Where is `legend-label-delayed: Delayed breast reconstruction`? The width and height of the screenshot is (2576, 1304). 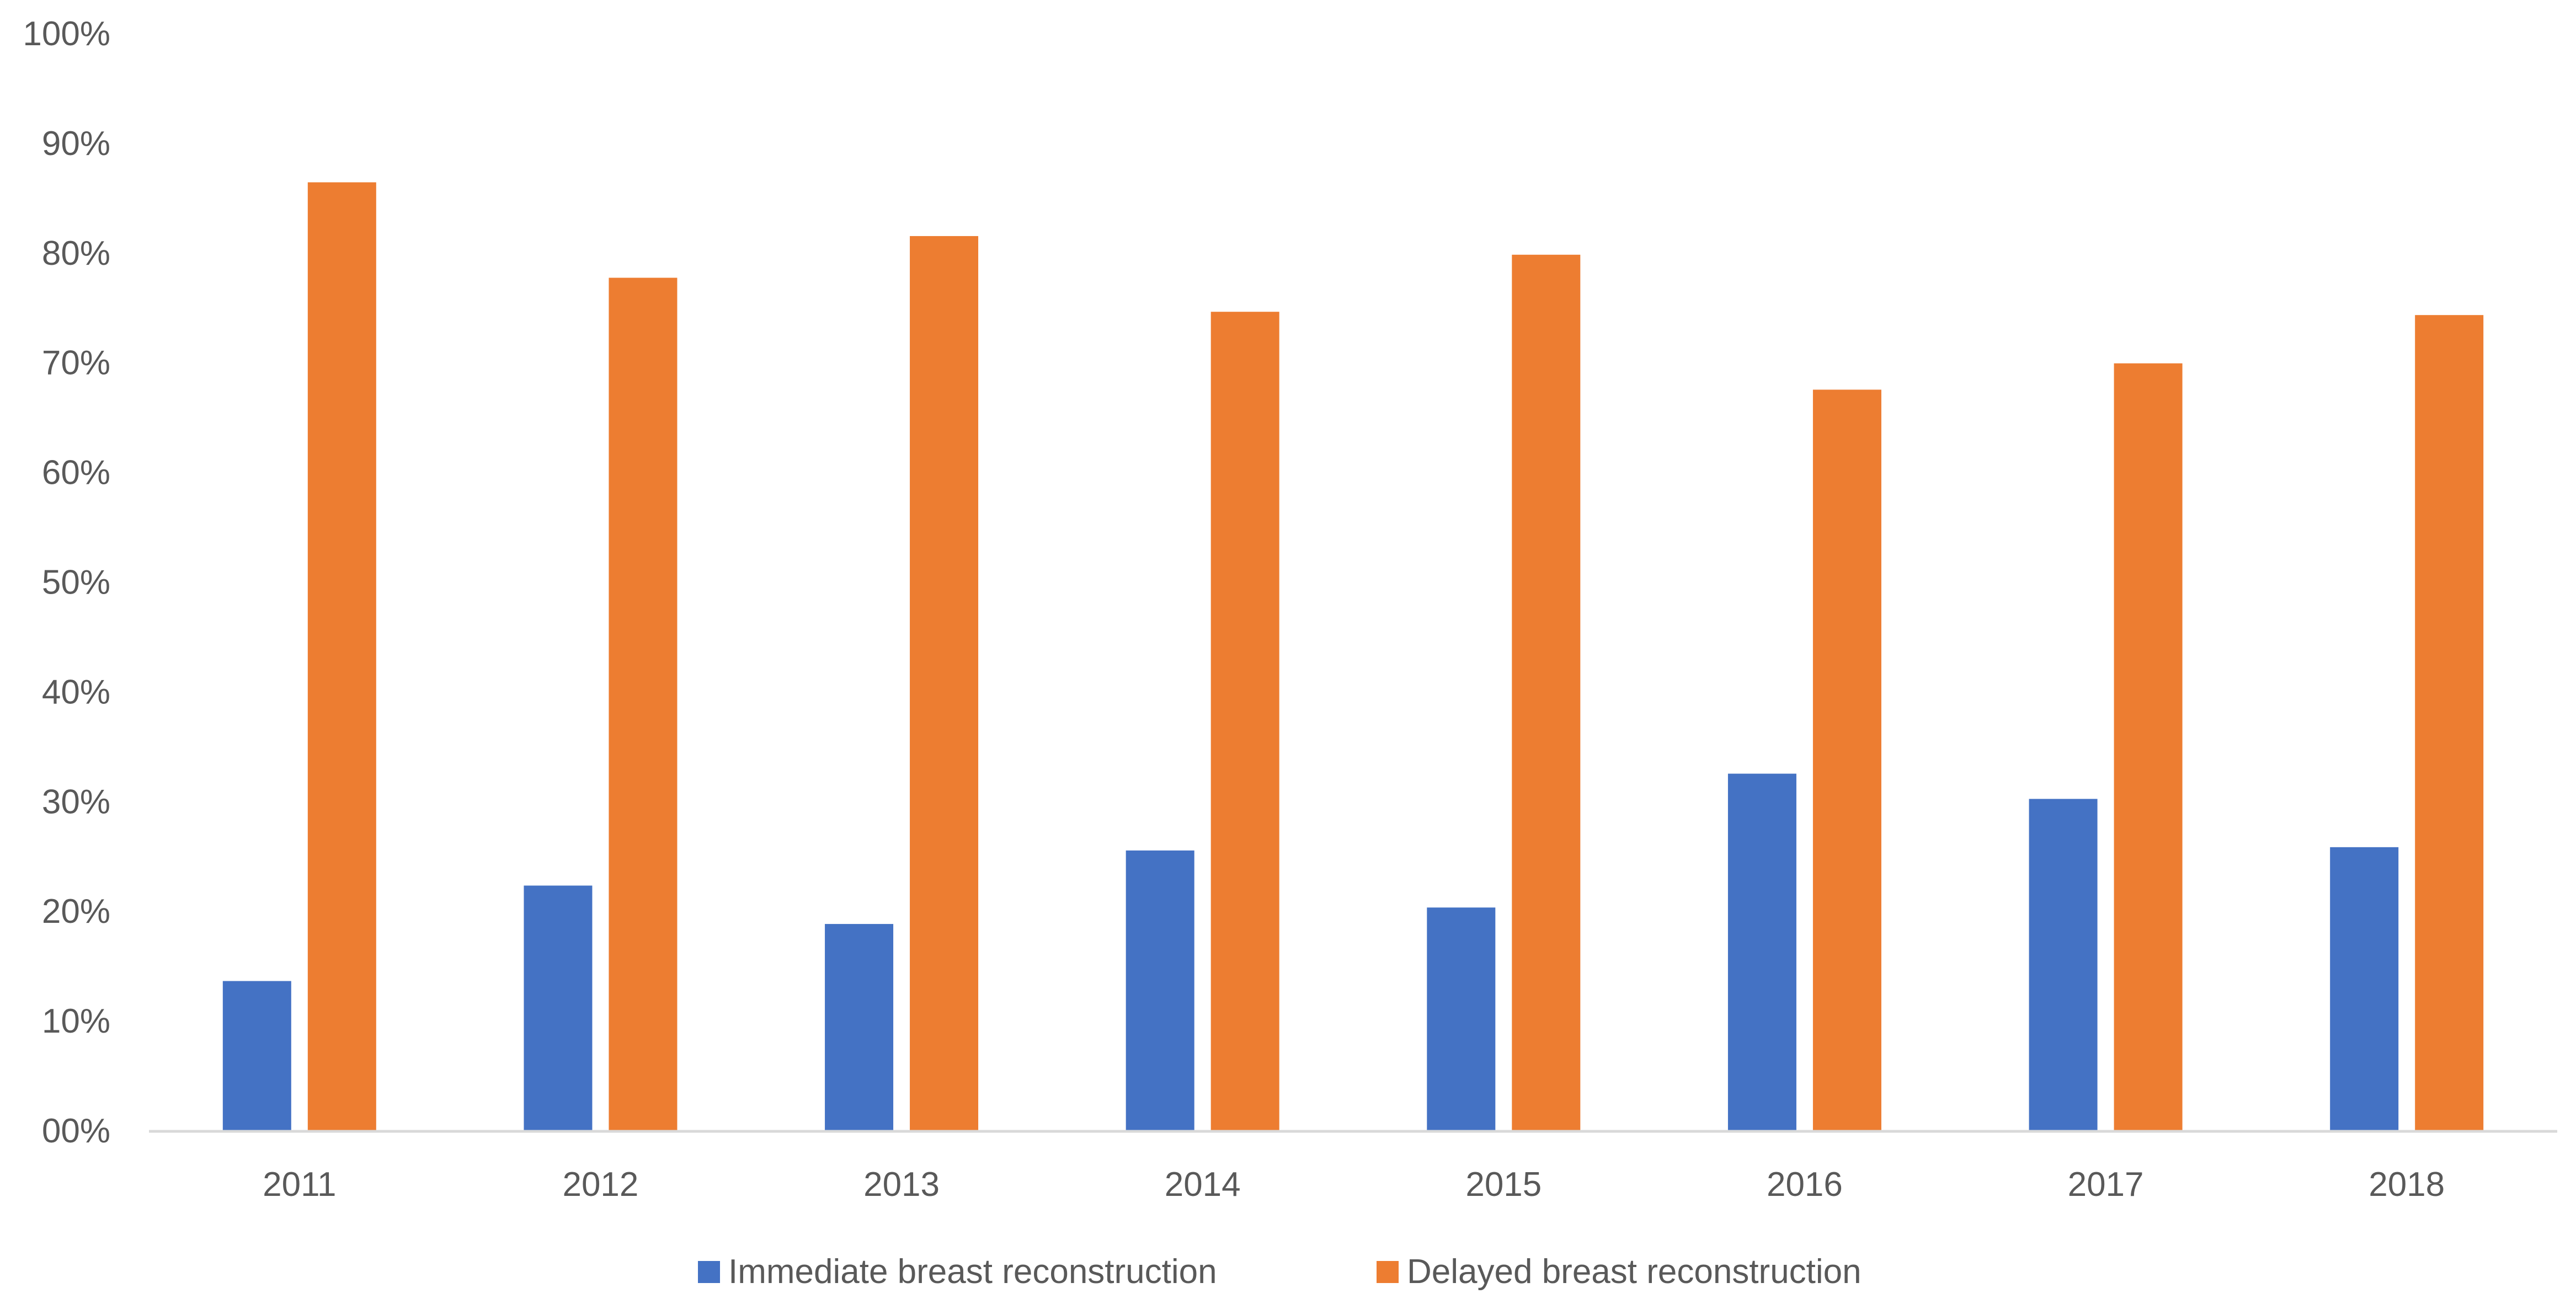
legend-label-delayed: Delayed breast reconstruction is located at coordinates (1634, 1272).